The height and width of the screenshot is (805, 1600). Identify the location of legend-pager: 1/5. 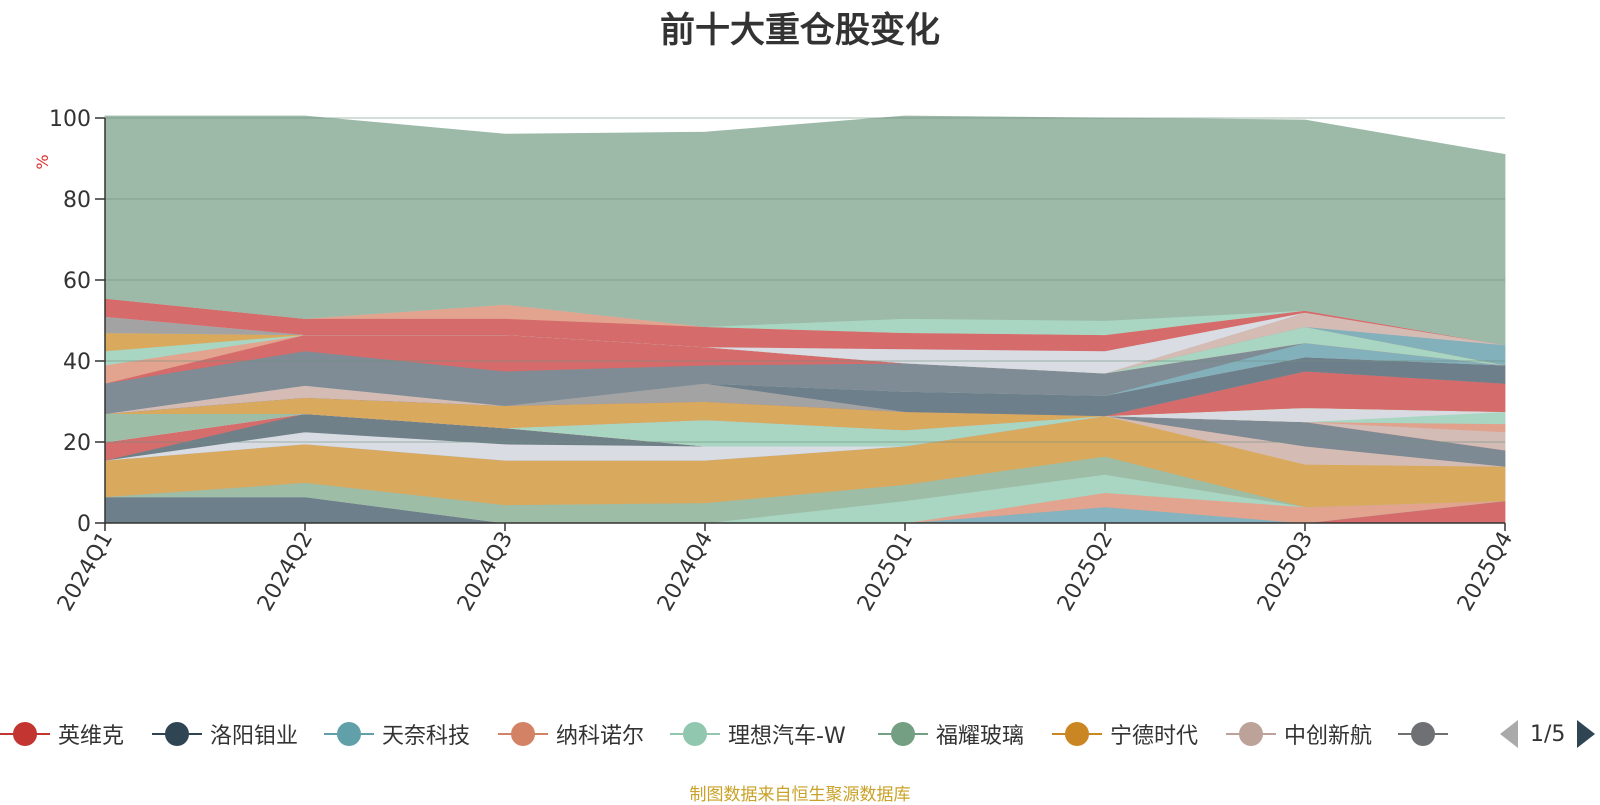
(1548, 734).